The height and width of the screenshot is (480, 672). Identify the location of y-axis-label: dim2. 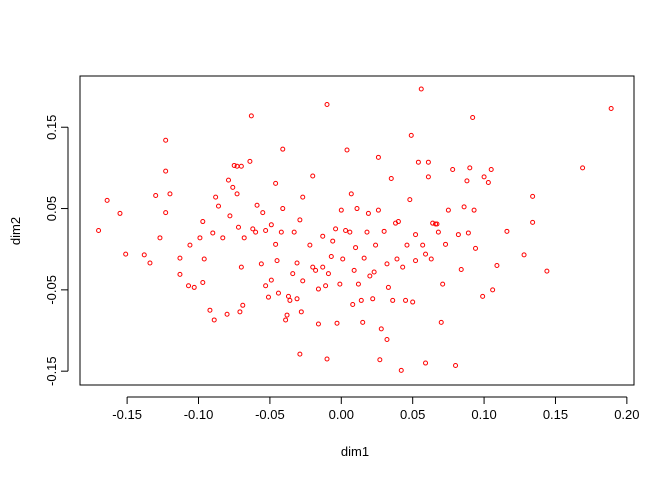
(15, 231).